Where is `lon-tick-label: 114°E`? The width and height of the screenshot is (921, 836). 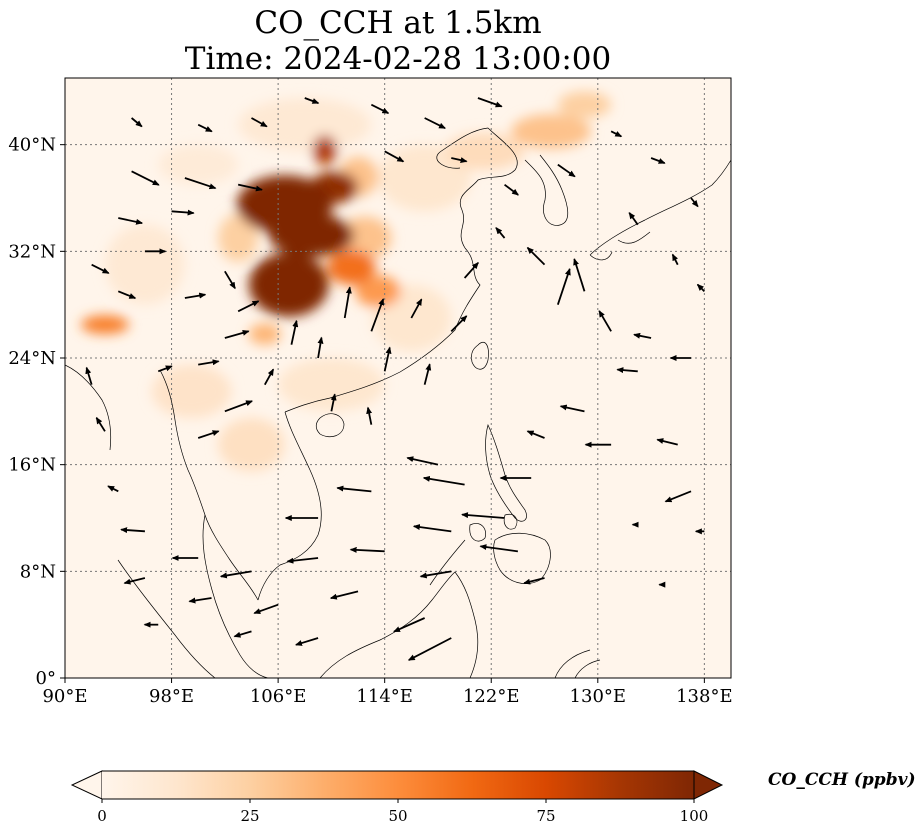
lon-tick-label: 114°E is located at coordinates (384, 696).